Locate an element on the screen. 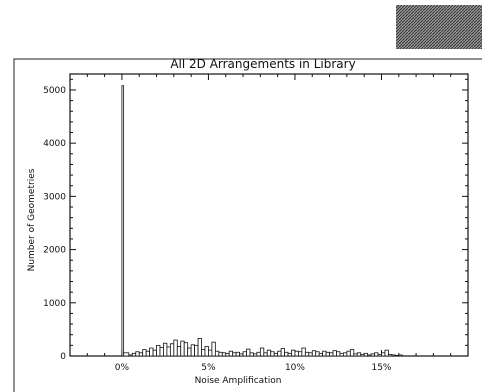 The height and width of the screenshot is (392, 482). y-tick-label: 0 is located at coordinates (63, 357).